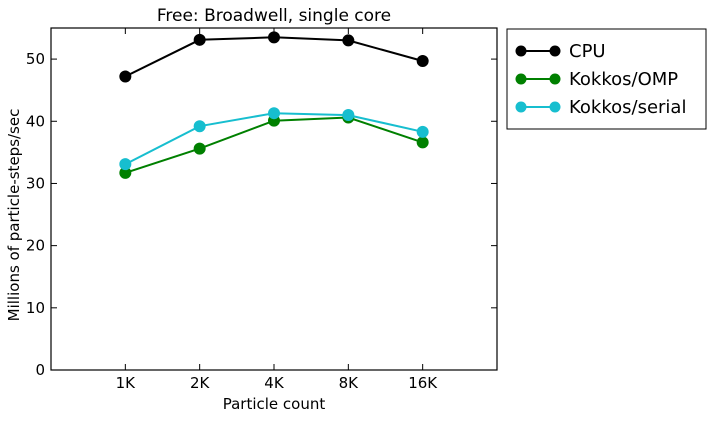 Image resolution: width=712 pixels, height=423 pixels. I want to click on legend-label-cpu: CPU, so click(587, 51).